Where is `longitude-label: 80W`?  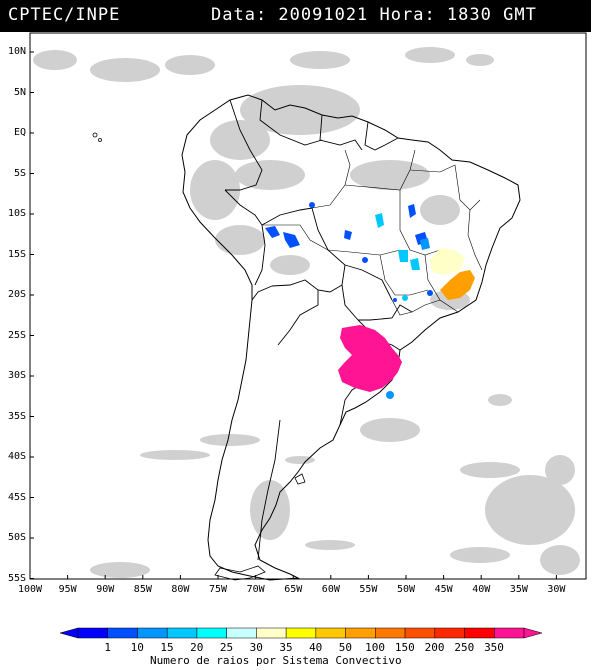
longitude-label: 80W is located at coordinates (180, 589).